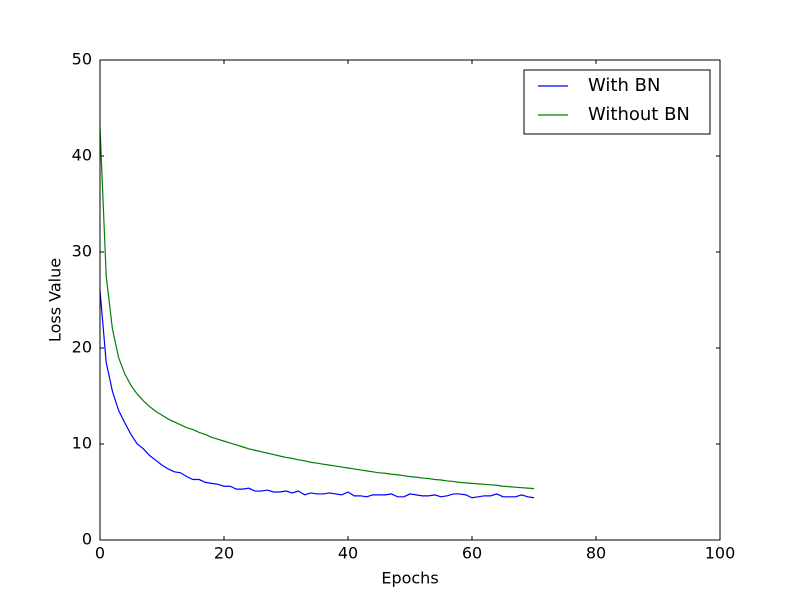 Image resolution: width=800 pixels, height=600 pixels. Describe the element at coordinates (82, 443) in the screenshot. I see `y-tick-label: 10` at that location.